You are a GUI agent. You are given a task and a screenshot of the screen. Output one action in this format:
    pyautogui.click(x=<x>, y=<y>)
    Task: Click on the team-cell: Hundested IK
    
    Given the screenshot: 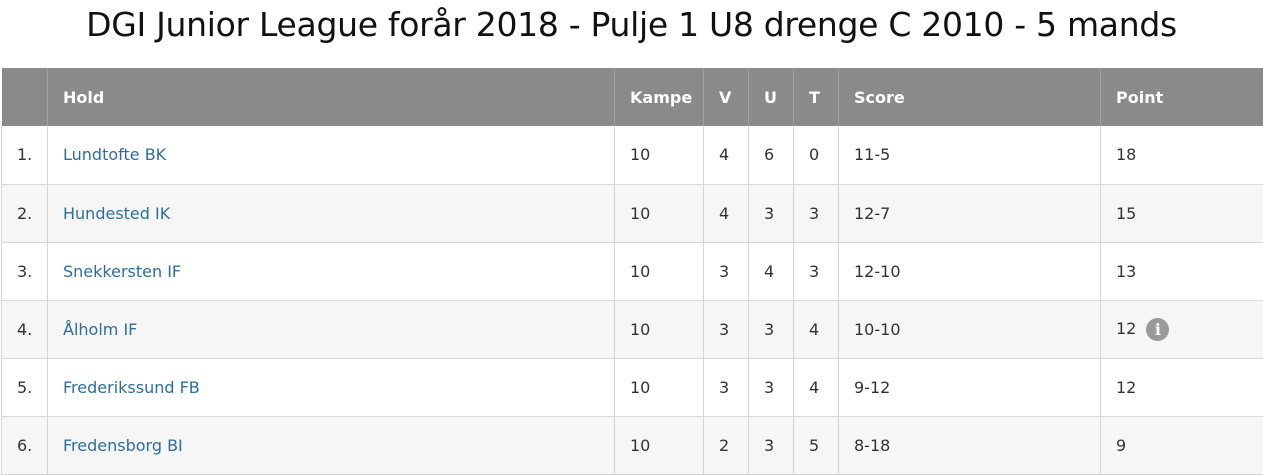 What is the action you would take?
    pyautogui.click(x=331, y=213)
    